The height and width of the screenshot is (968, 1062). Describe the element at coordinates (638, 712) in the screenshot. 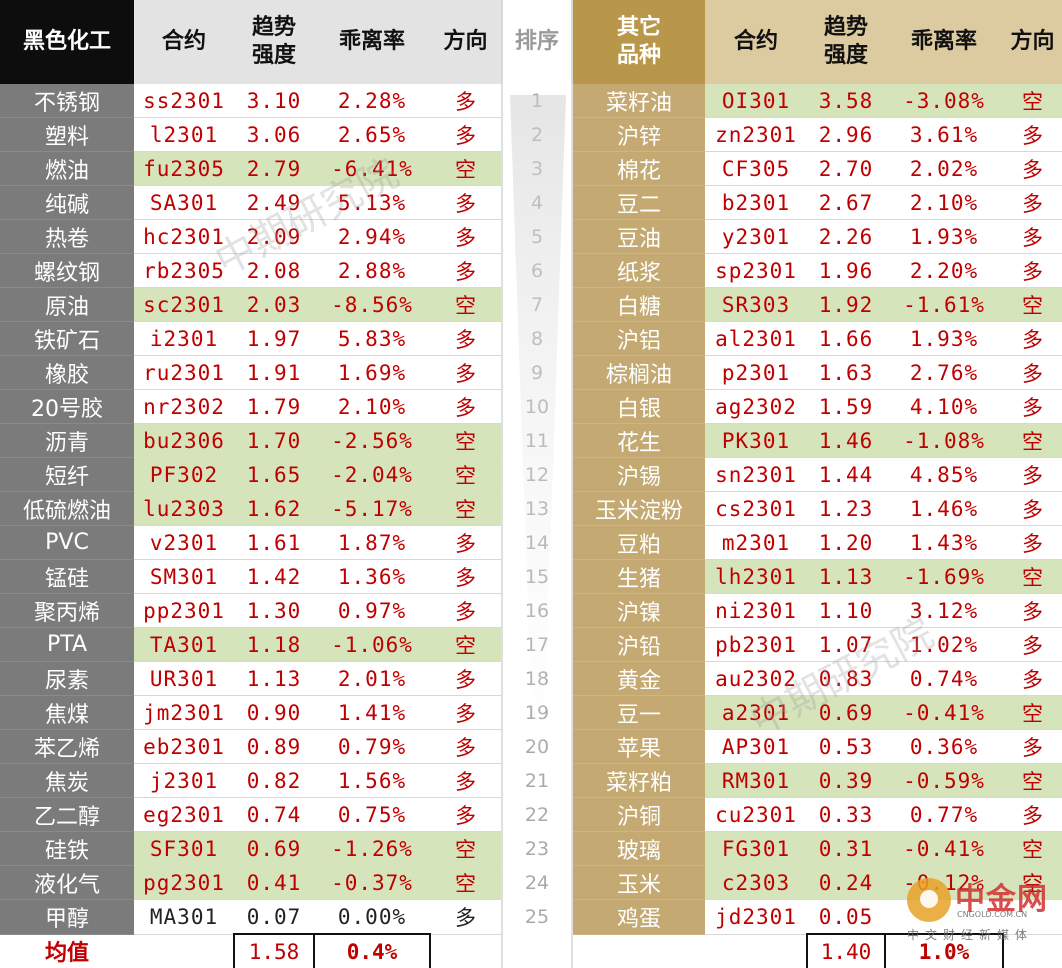

I see `right-commodity-name: 豆一` at that location.